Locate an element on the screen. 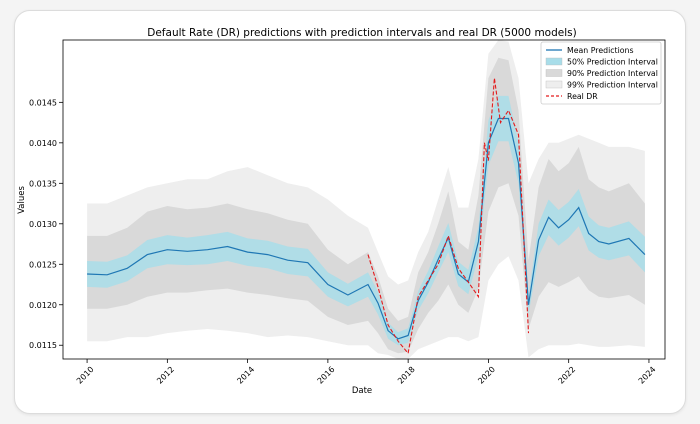  y-tick-label: 0.0125 is located at coordinates (43, 264).